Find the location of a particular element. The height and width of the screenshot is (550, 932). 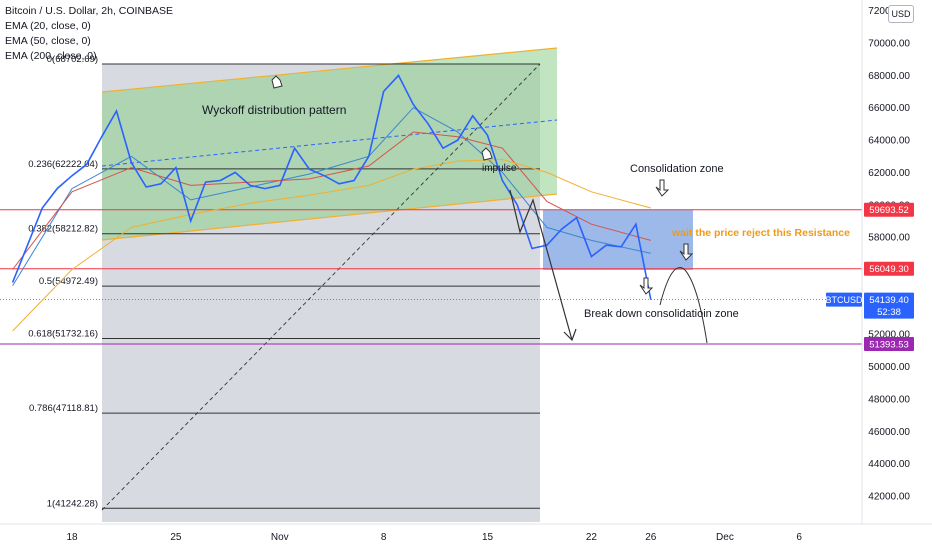

arrow-head is located at coordinates (570, 335).